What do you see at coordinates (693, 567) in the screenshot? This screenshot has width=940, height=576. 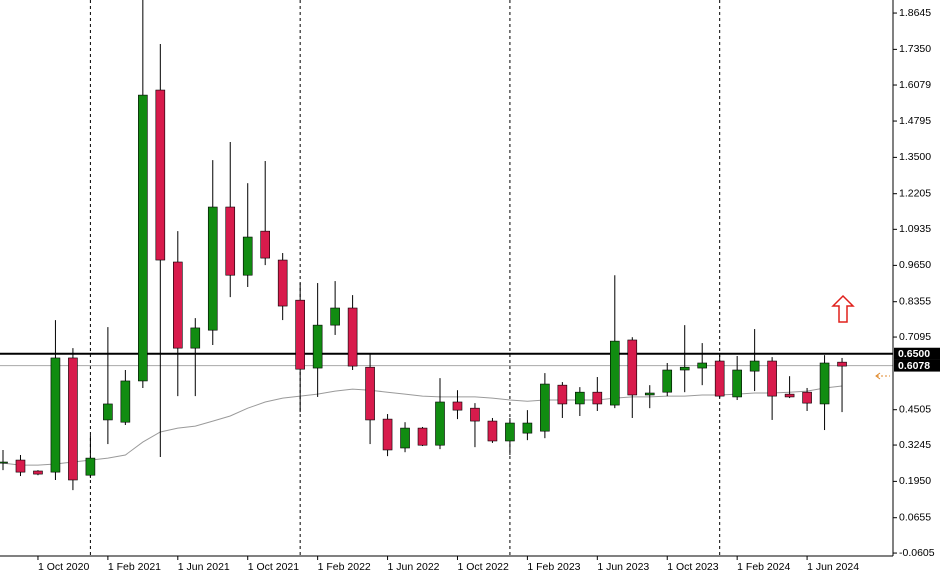 I see `x-tick-label: 1 Oct 2023` at bounding box center [693, 567].